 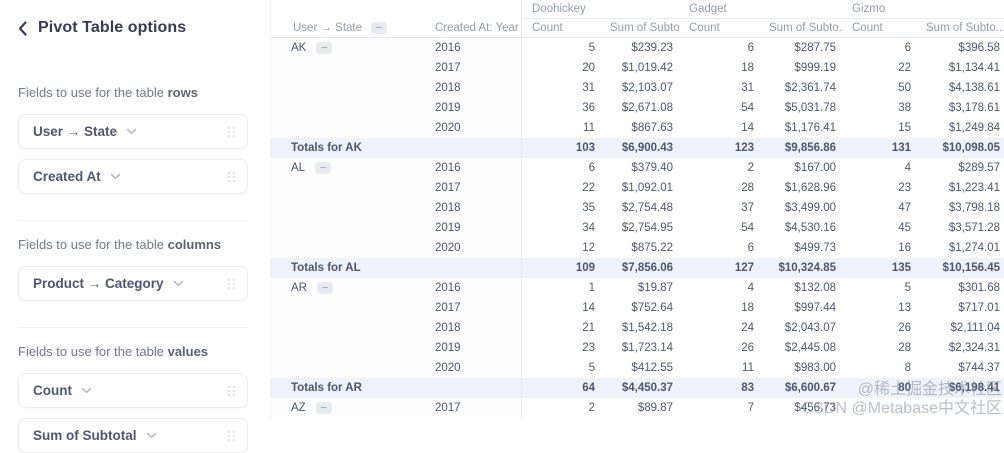 What do you see at coordinates (879, 148) in the screenshot?
I see `totals-value-cell: 131` at bounding box center [879, 148].